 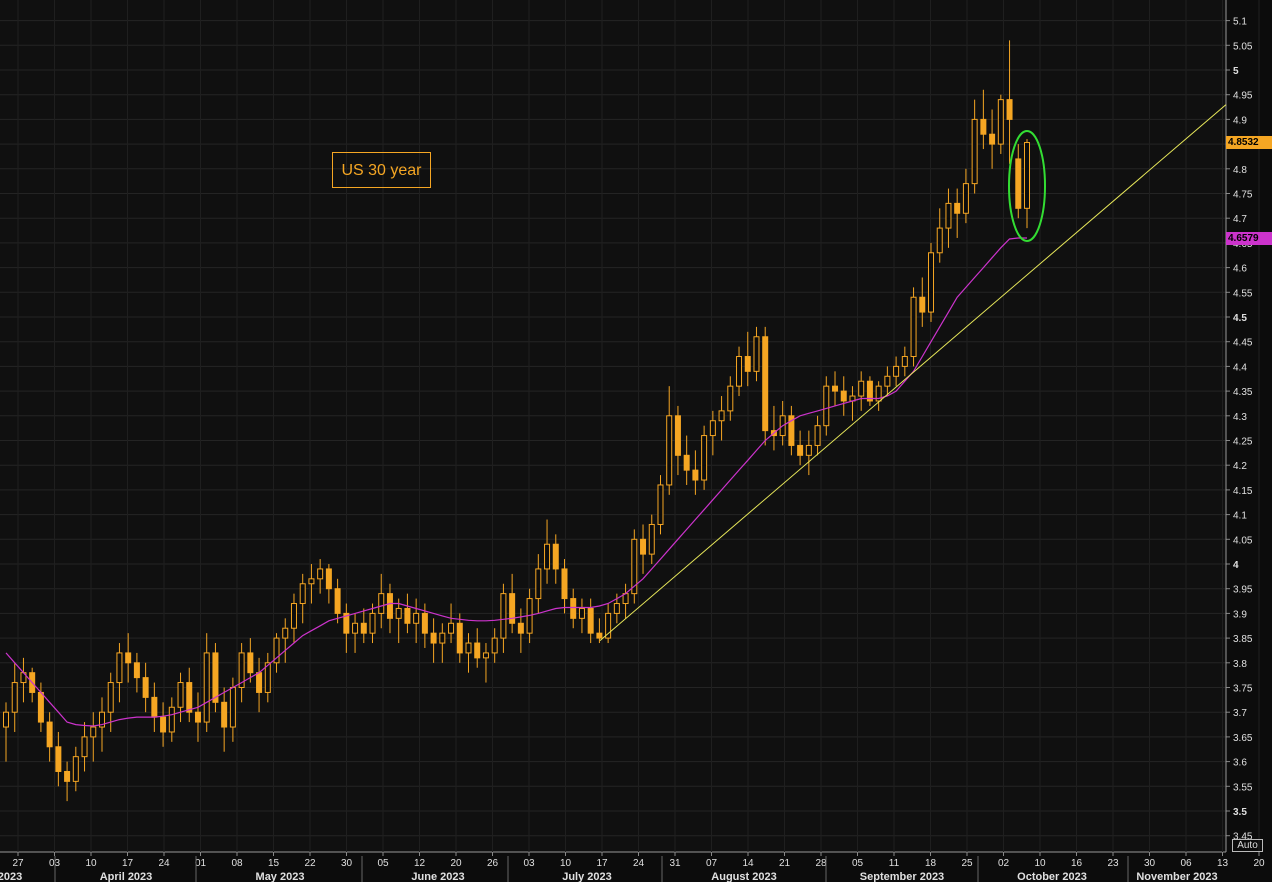 I want to click on x-day-label: 18, so click(x=931, y=863).